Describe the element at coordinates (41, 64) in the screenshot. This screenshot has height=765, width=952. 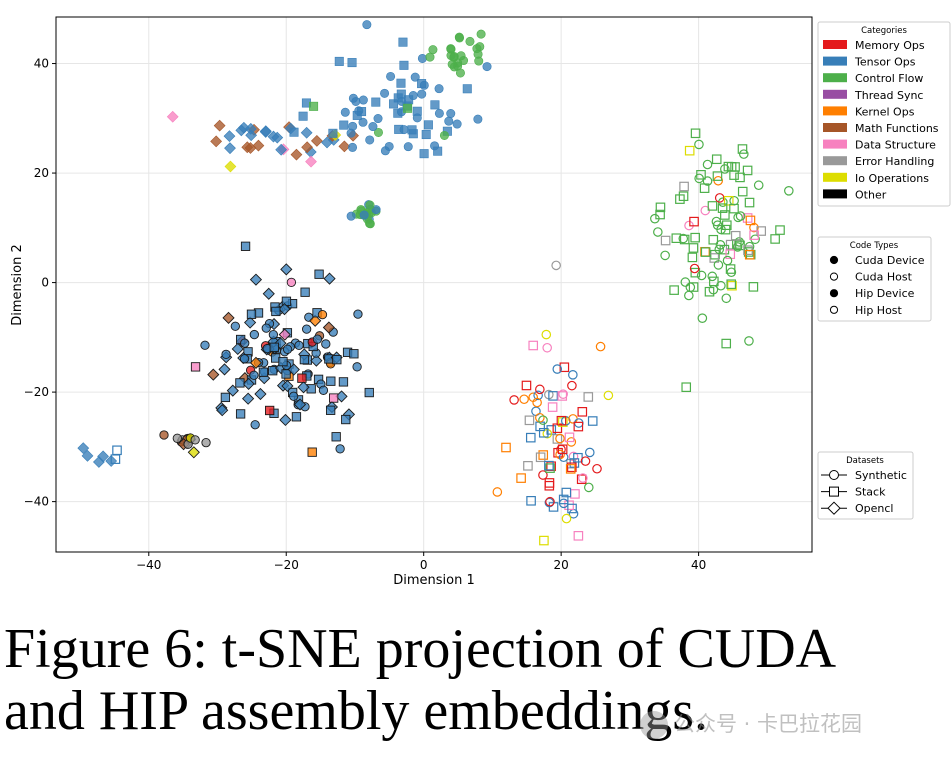
I see `y-tick-label: 40` at that location.